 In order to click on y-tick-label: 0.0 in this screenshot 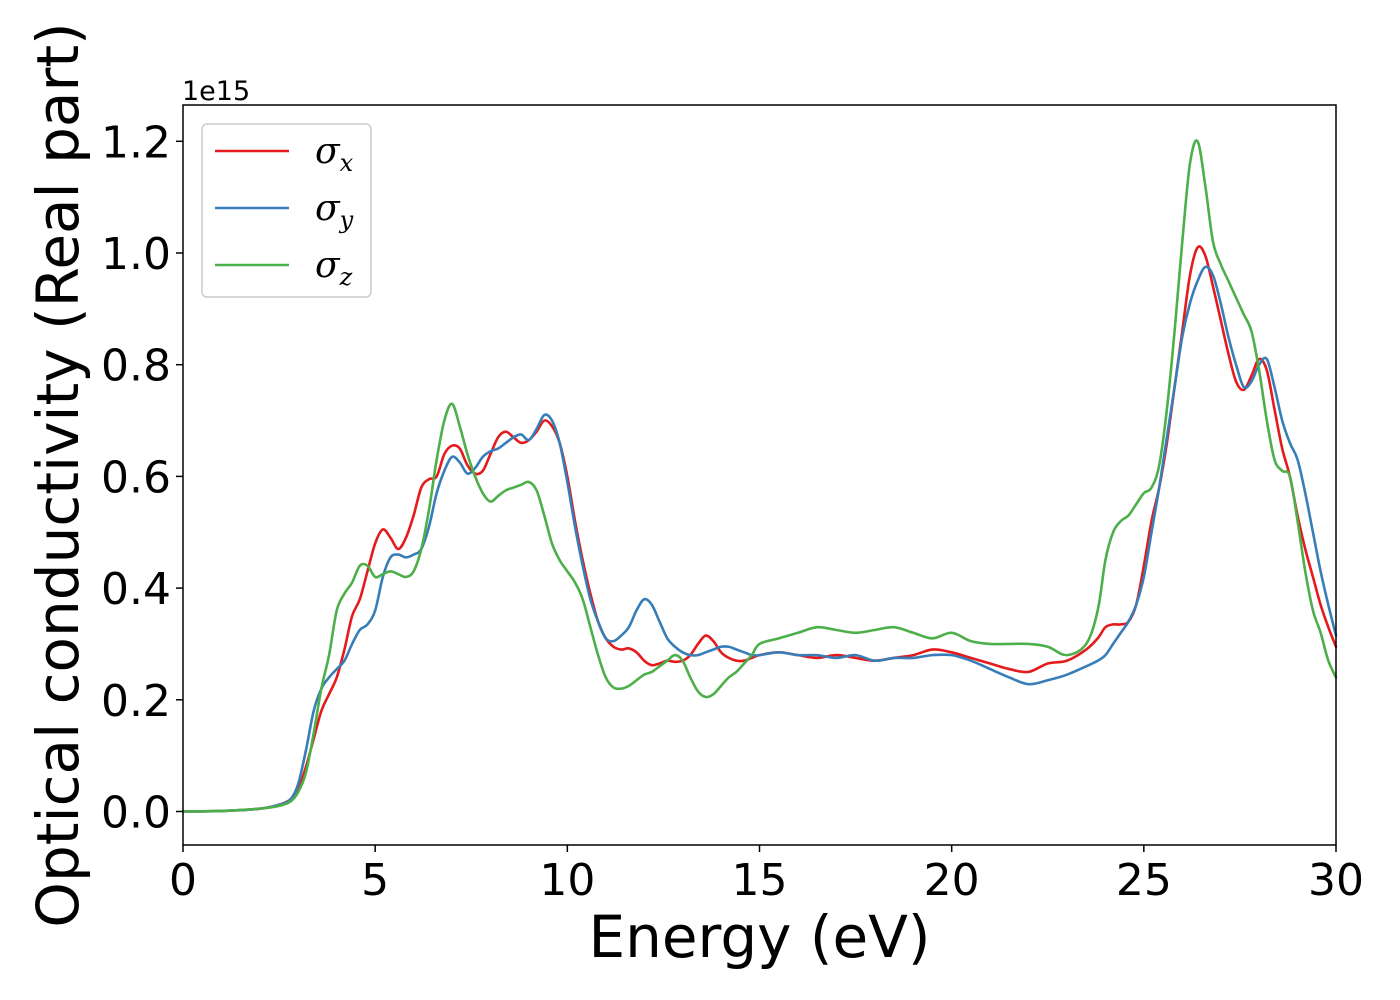, I will do `click(136, 812)`.